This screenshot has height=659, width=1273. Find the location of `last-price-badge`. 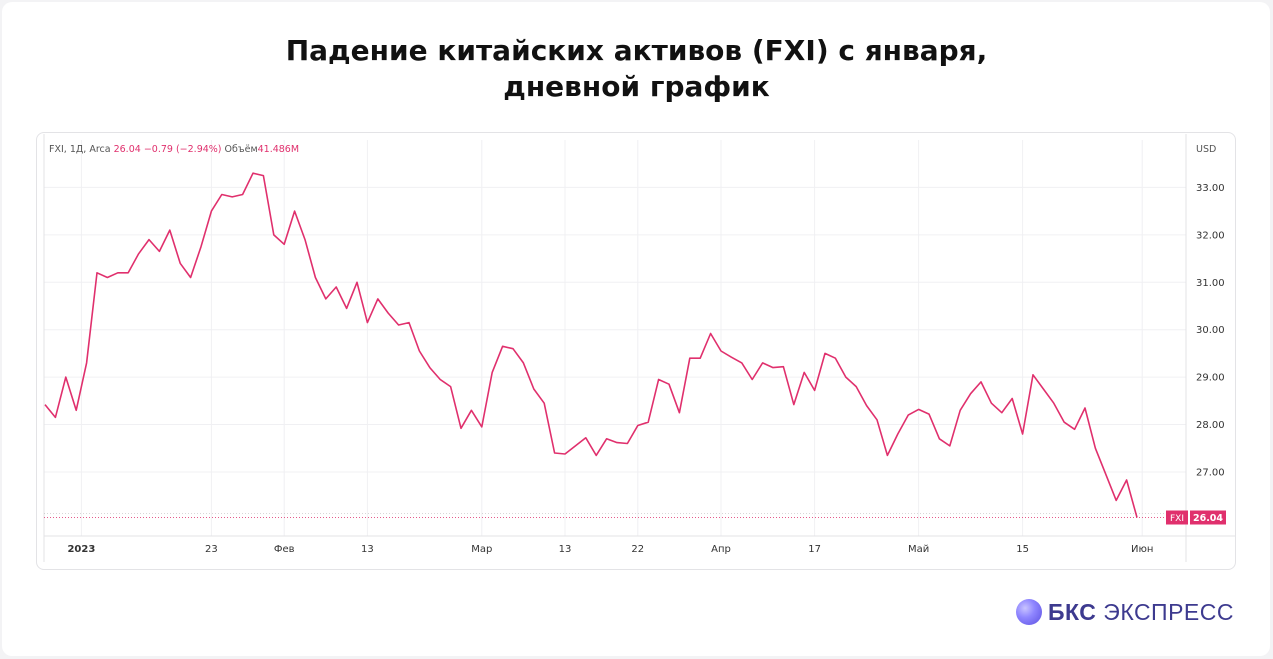

last-price-badge is located at coordinates (1208, 517).